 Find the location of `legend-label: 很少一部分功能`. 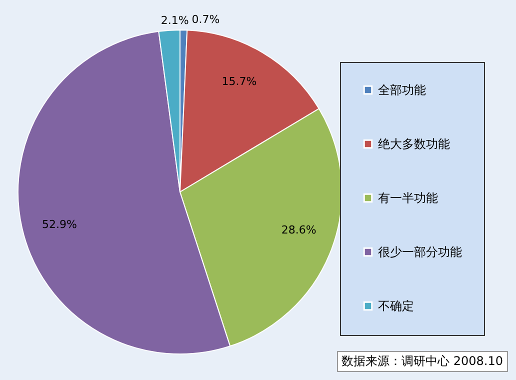

legend-label: 很少一部分功能 is located at coordinates (420, 252).